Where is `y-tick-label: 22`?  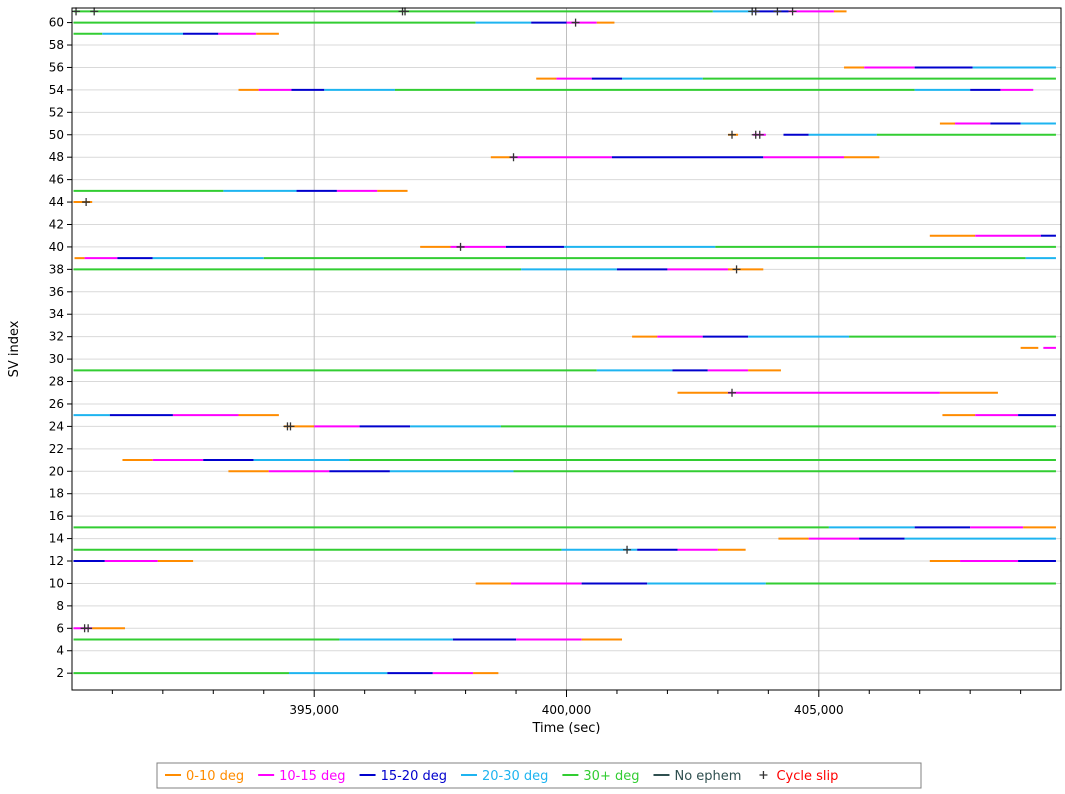 y-tick-label: 22 is located at coordinates (56, 449).